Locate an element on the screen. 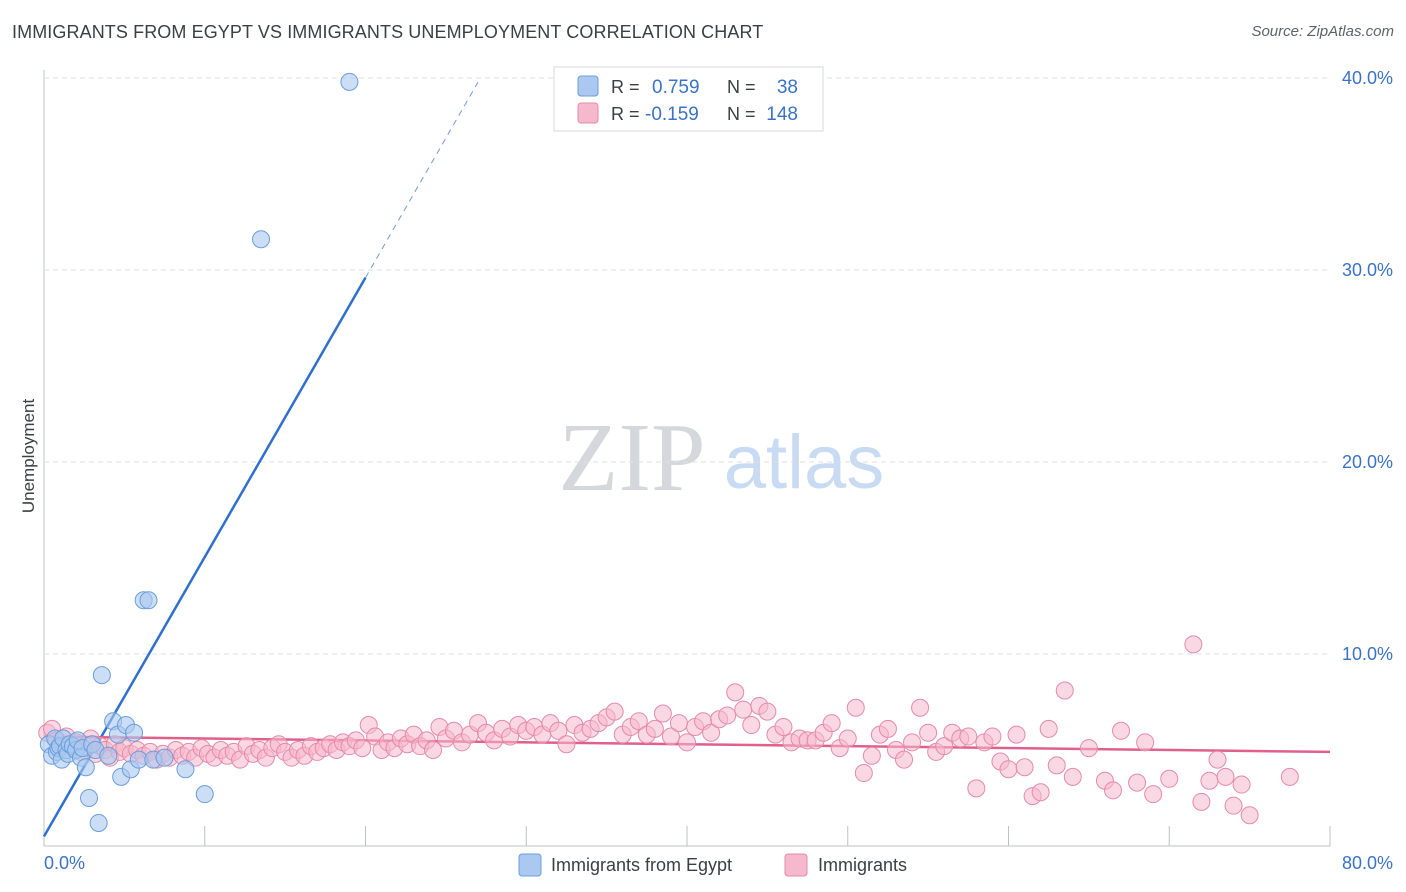 Image resolution: width=1406 pixels, height=892 pixels. x-tick-label-max: 80.0% is located at coordinates (1367, 863).